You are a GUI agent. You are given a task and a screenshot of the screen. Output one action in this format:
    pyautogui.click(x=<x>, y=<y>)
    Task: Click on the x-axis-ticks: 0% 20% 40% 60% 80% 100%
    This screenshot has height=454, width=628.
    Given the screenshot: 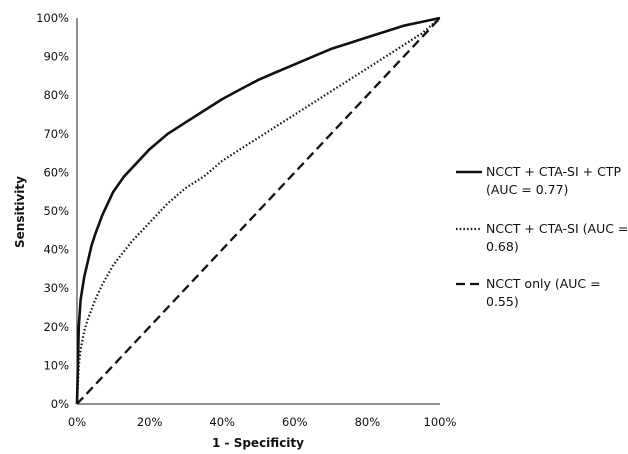 What is the action you would take?
    pyautogui.click(x=262, y=422)
    